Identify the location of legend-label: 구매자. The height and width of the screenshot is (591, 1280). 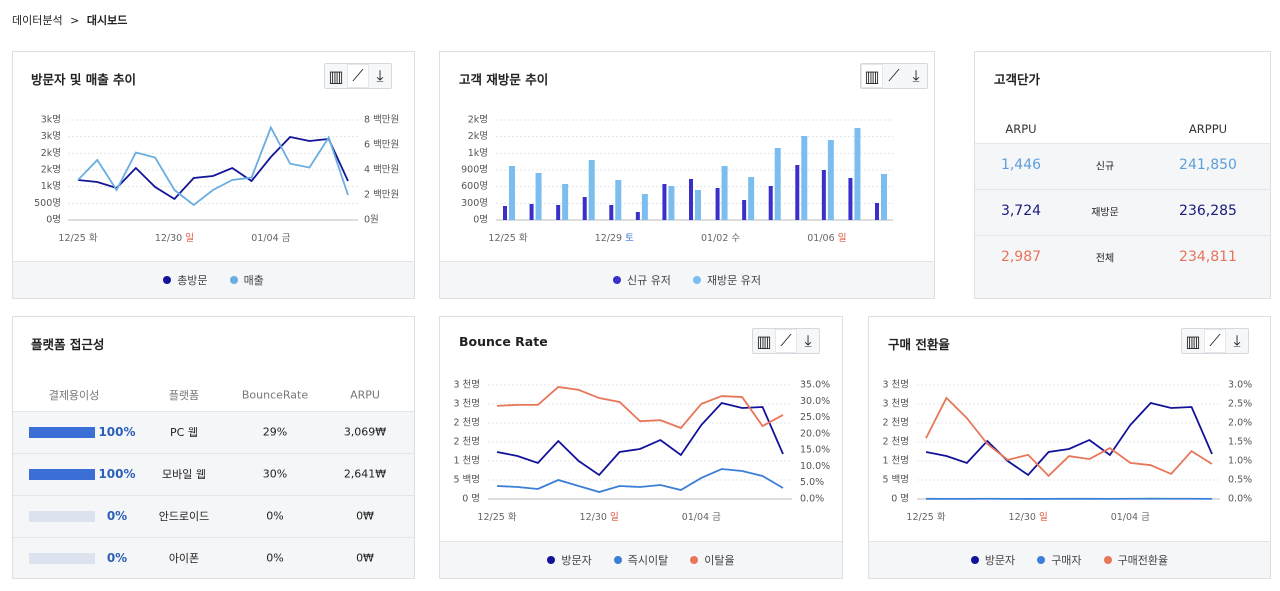
(1066, 560).